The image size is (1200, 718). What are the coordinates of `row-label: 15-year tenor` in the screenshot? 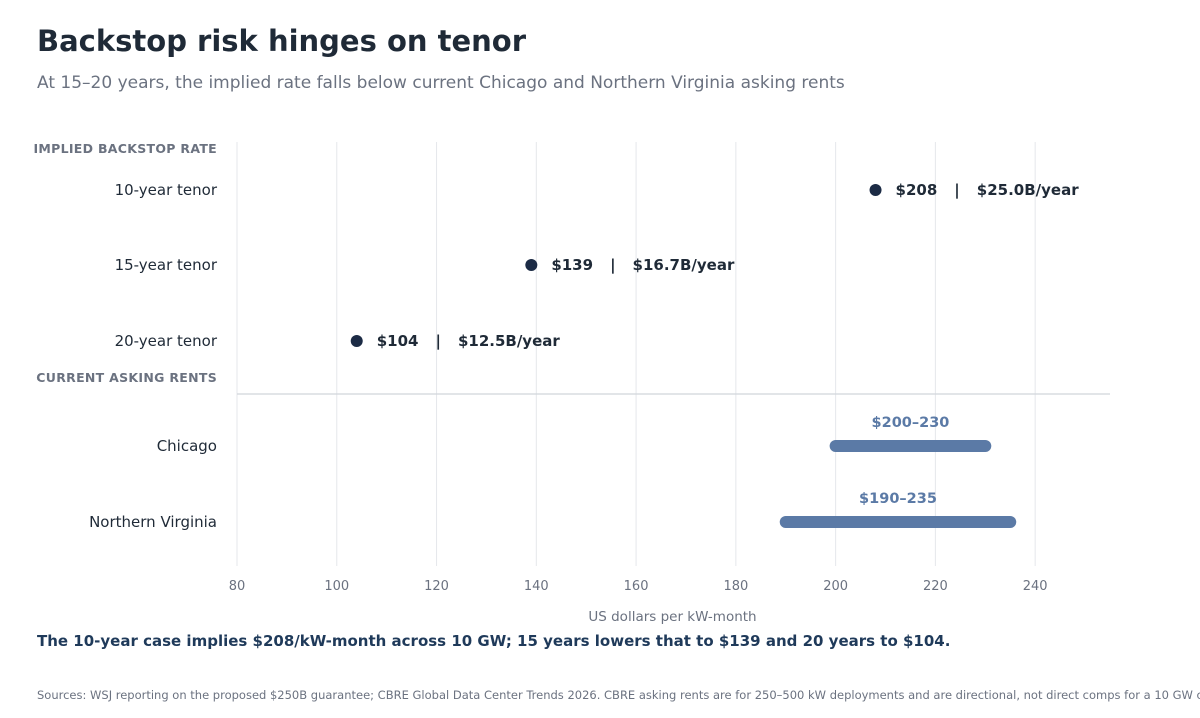 It's located at (166, 265).